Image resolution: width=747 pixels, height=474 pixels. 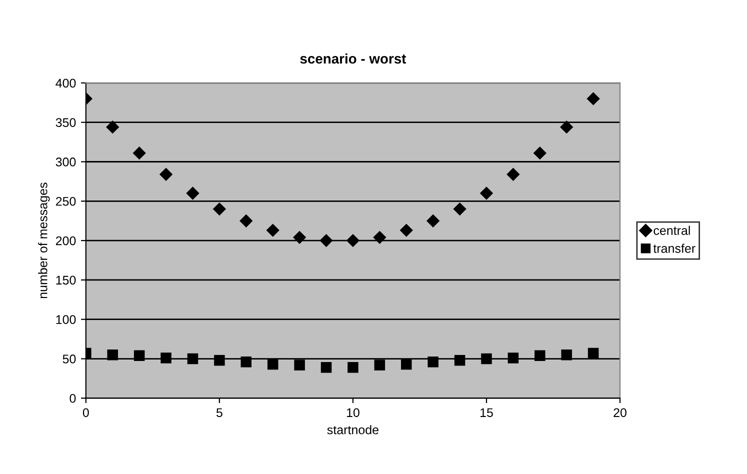 I want to click on x-tick-label: 10, so click(x=353, y=413).